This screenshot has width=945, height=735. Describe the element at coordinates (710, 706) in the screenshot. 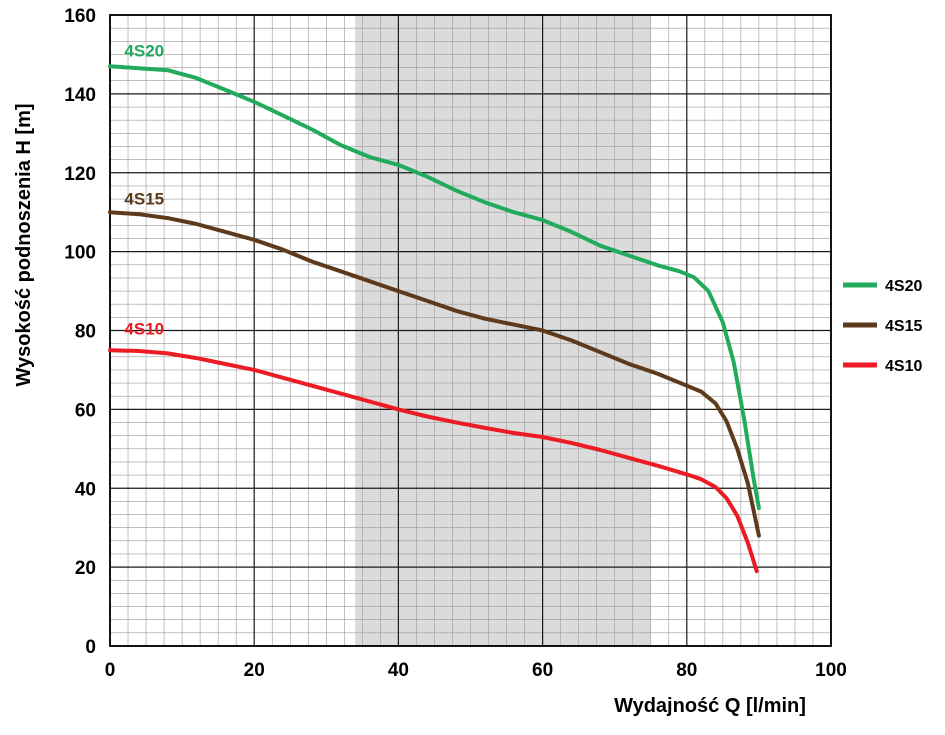

I see `x-axis-title: Wydajność Q [l/min]` at that location.